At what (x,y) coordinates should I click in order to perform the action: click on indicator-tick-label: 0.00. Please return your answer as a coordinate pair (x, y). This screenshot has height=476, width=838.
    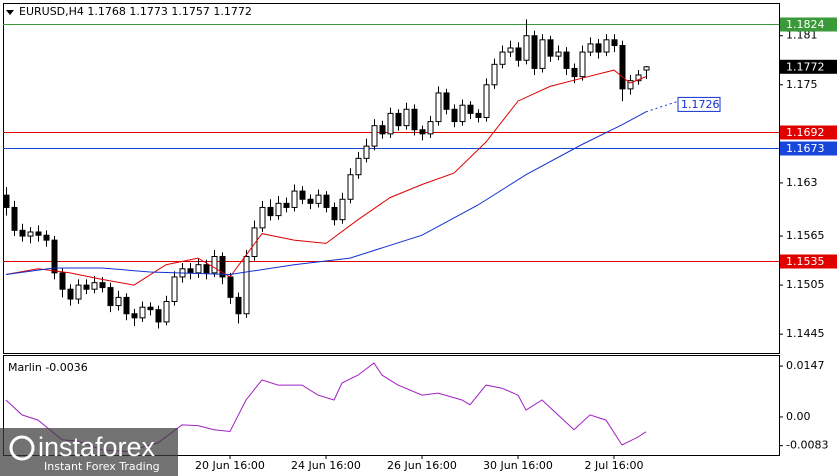
    Looking at the image, I should click on (798, 416).